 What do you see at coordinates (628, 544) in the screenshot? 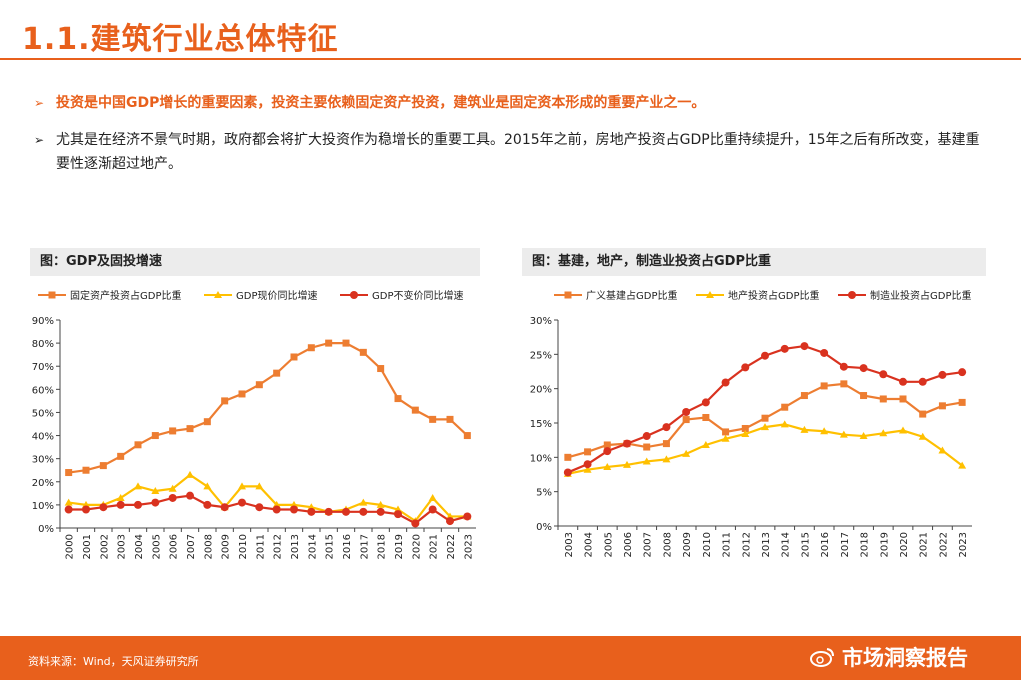
I see `x-tick-label: 2006` at bounding box center [628, 544].